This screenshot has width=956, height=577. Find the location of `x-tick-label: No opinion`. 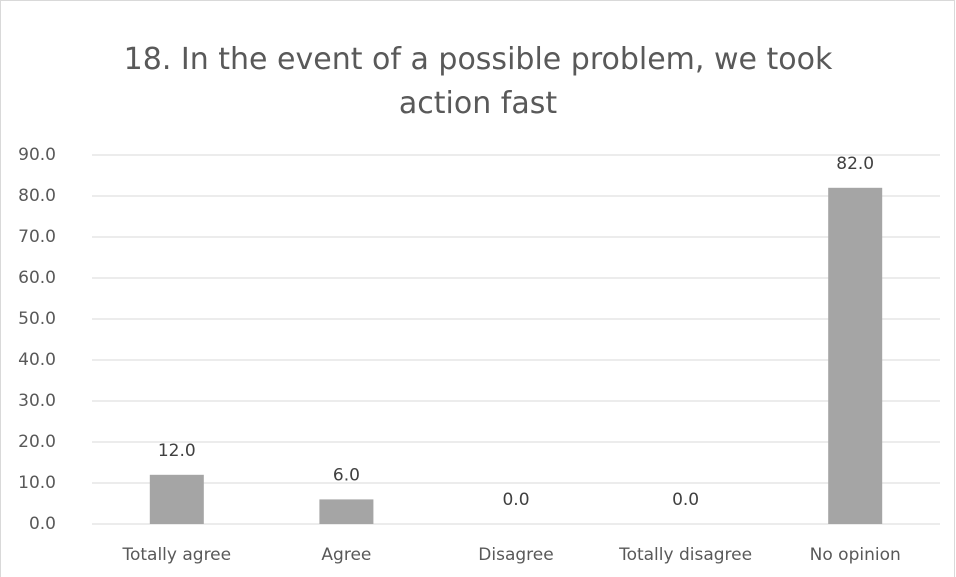

x-tick-label: No opinion is located at coordinates (855, 555).